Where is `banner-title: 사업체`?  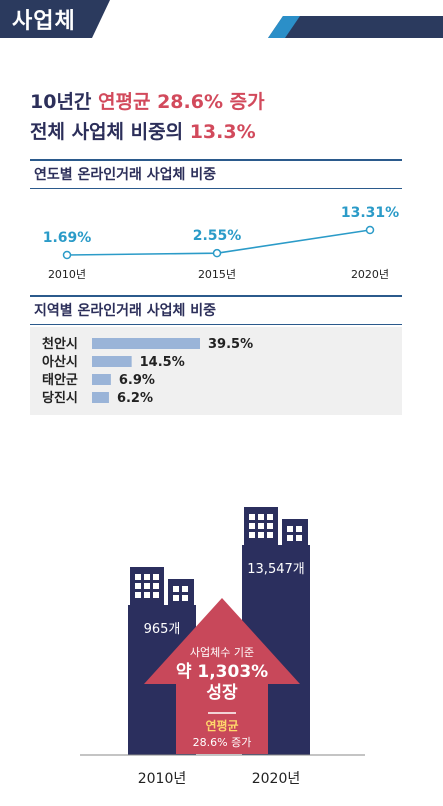
banner-title: 사업체 is located at coordinates (44, 21).